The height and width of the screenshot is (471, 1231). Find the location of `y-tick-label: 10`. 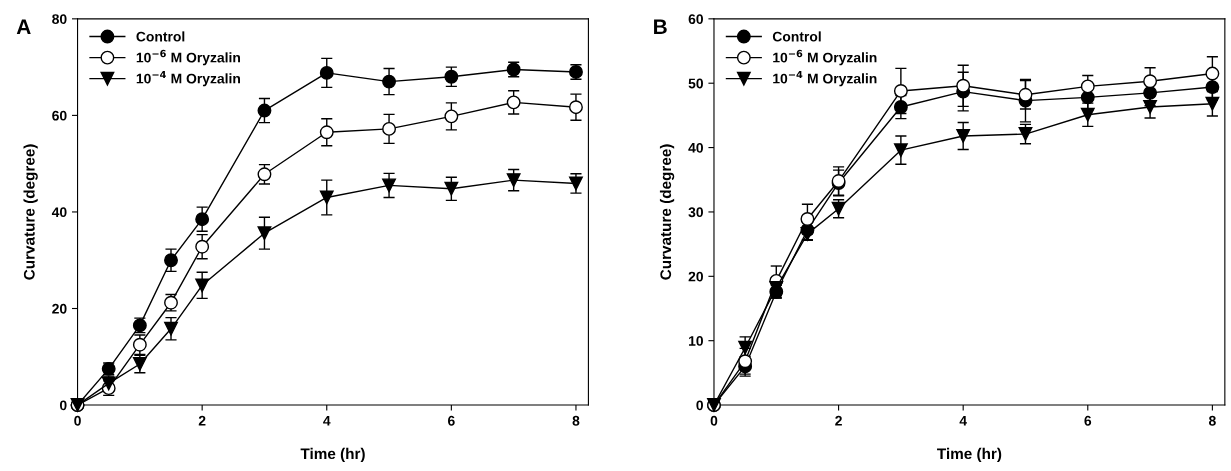

y-tick-label: 10 is located at coordinates (695, 341).